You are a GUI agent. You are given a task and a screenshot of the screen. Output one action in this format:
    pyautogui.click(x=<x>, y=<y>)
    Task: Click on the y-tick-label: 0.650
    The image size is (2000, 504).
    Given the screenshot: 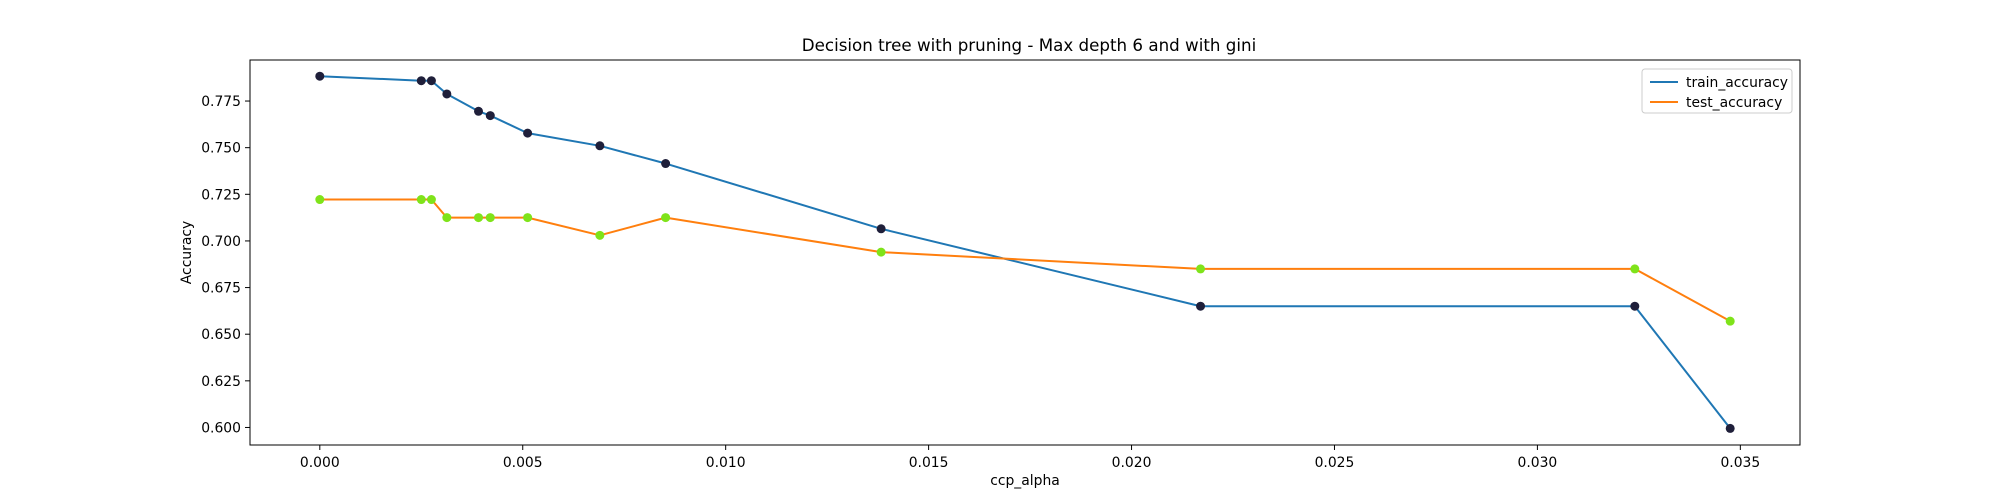 What is the action you would take?
    pyautogui.click(x=221, y=335)
    